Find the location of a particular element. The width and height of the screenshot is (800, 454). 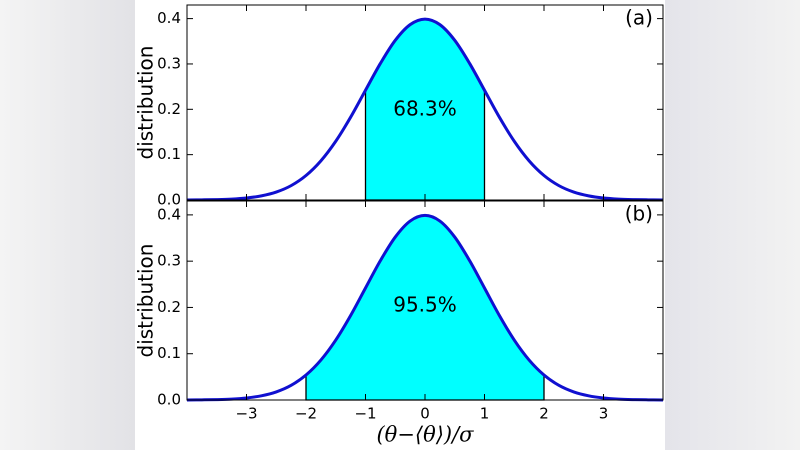

panel-label: (a) is located at coordinates (639, 18).